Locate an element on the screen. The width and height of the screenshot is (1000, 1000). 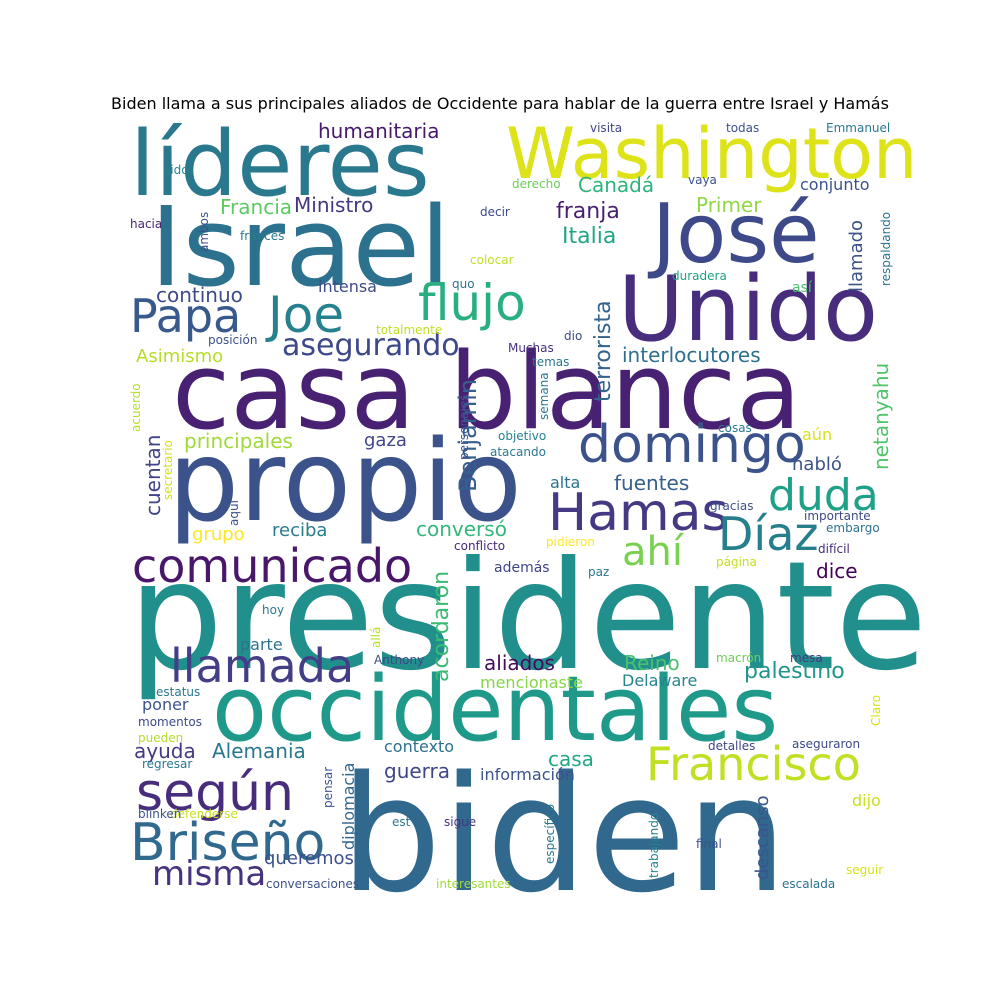
cloud-word: conversó is located at coordinates (461, 529).